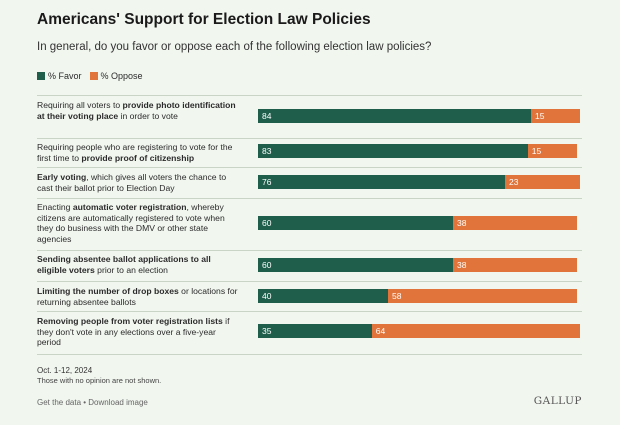 The image size is (620, 425). Describe the element at coordinates (267, 116) in the screenshot. I see `favor-value-label: 84` at that location.